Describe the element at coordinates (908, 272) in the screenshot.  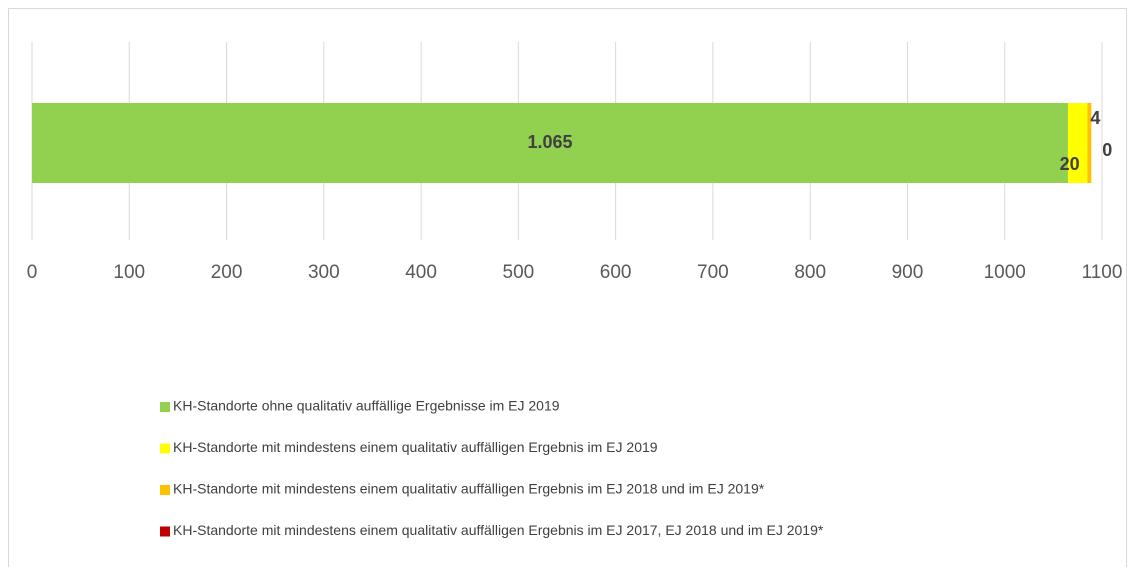
I see `x-tick-label: 900` at that location.